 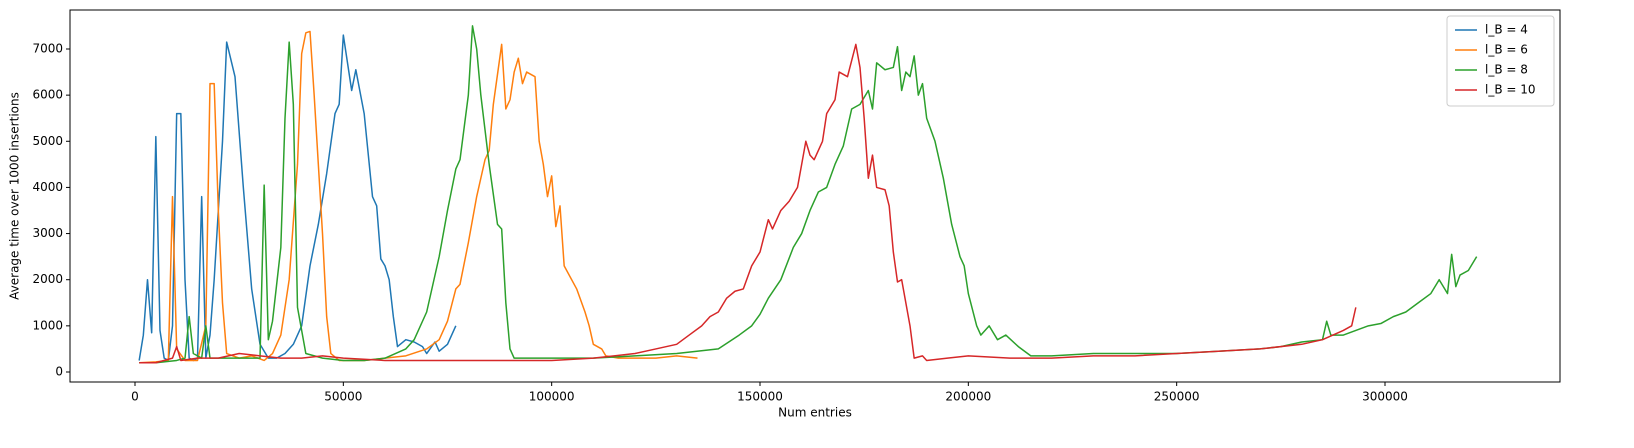 What do you see at coordinates (47, 48) in the screenshot?
I see `y-tick-label: 7000` at bounding box center [47, 48].